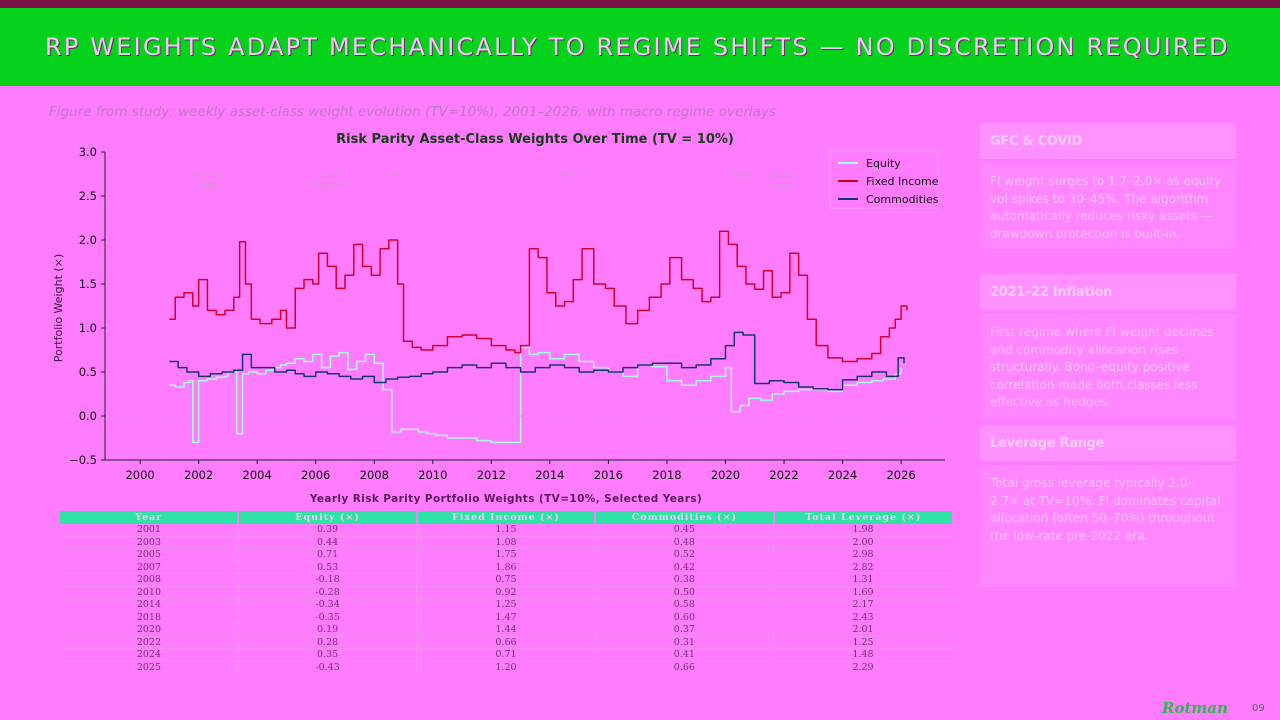  Describe the element at coordinates (149, 605) in the screenshot. I see `table-cell: 2014` at that location.